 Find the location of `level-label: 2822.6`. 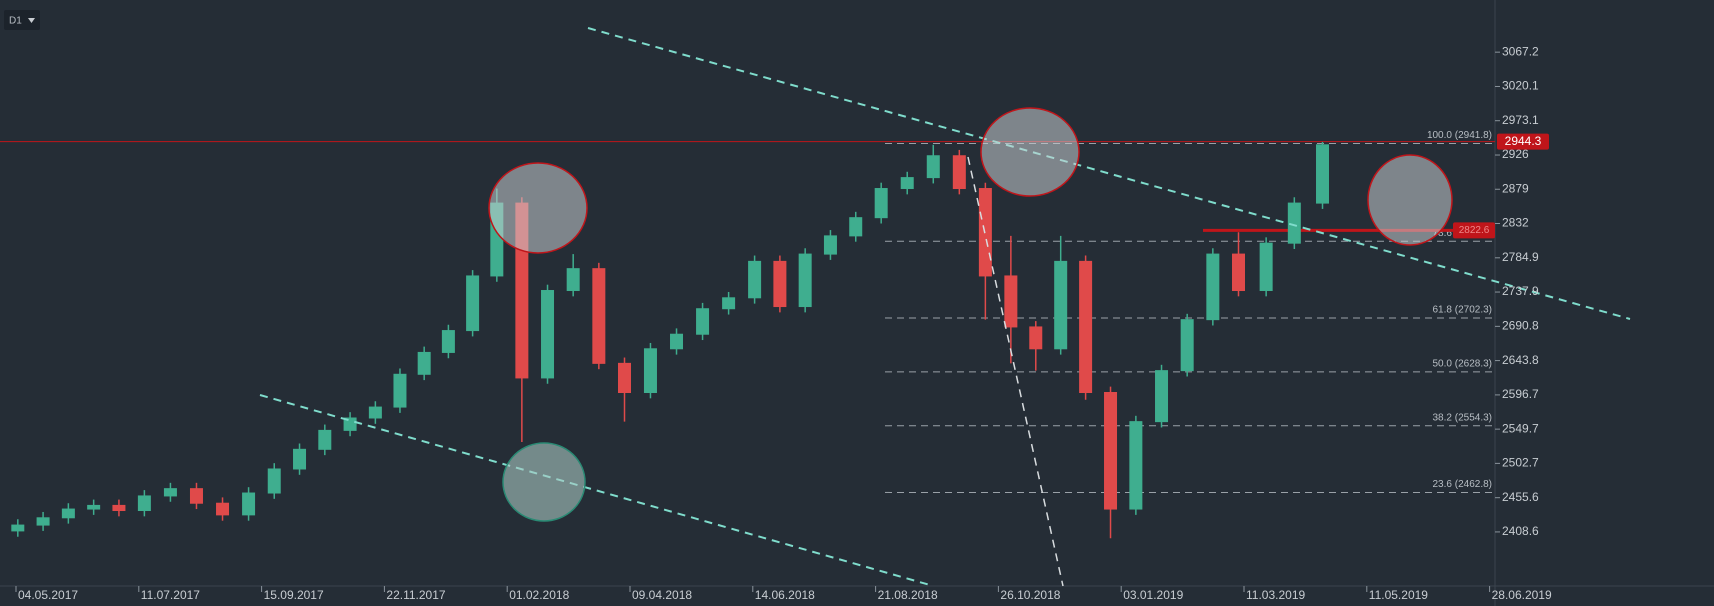

level-label: 2822.6 is located at coordinates (1474, 230).